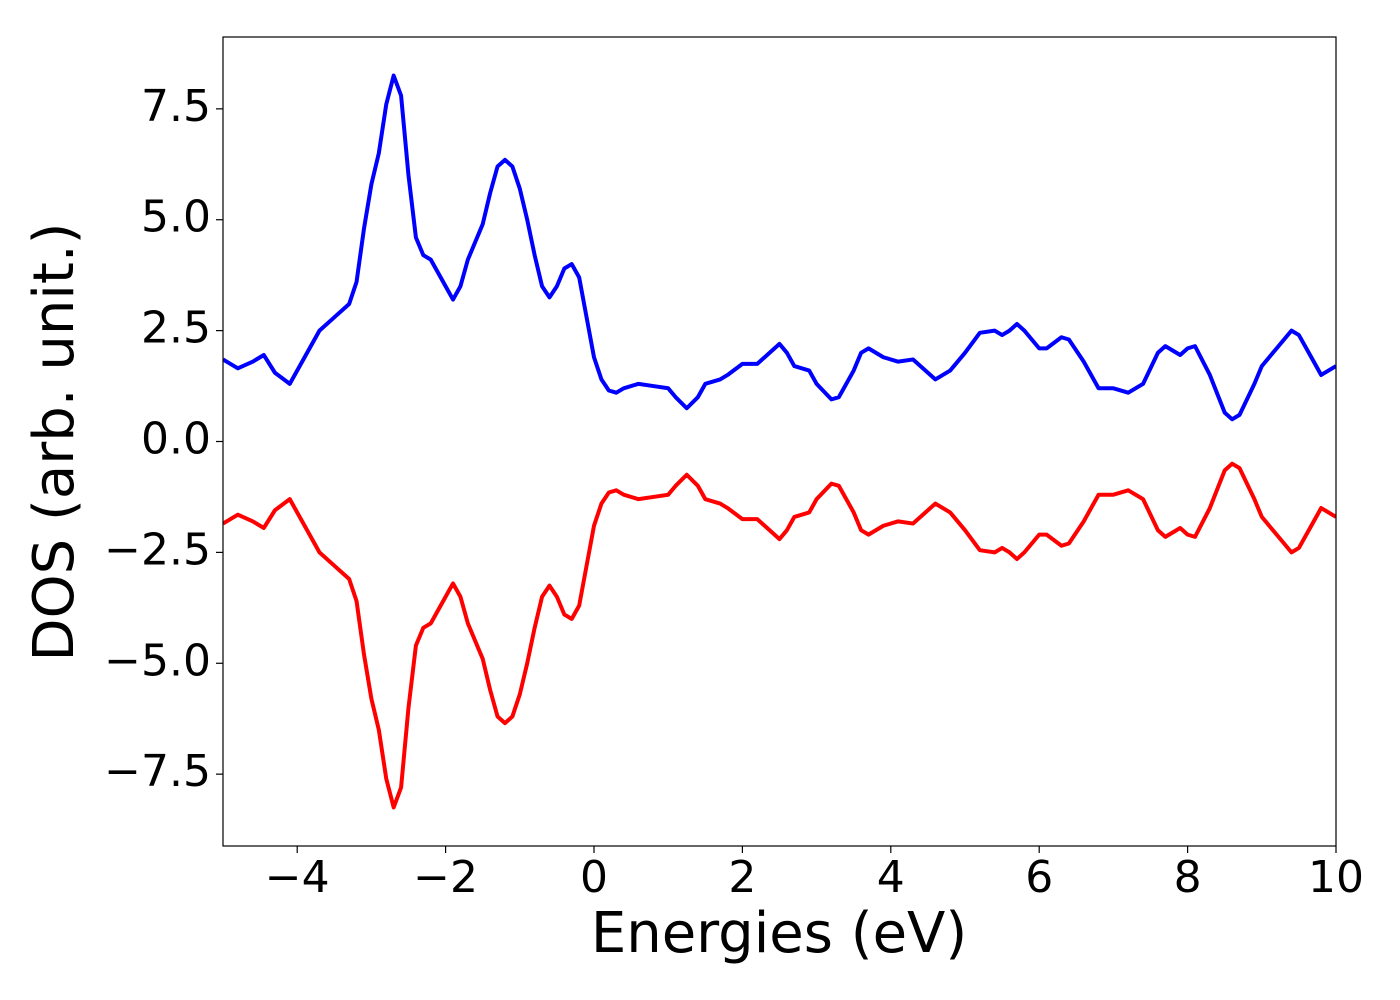 This screenshot has width=1400, height=1000. I want to click on y-tick-label: 7.5, so click(176, 106).